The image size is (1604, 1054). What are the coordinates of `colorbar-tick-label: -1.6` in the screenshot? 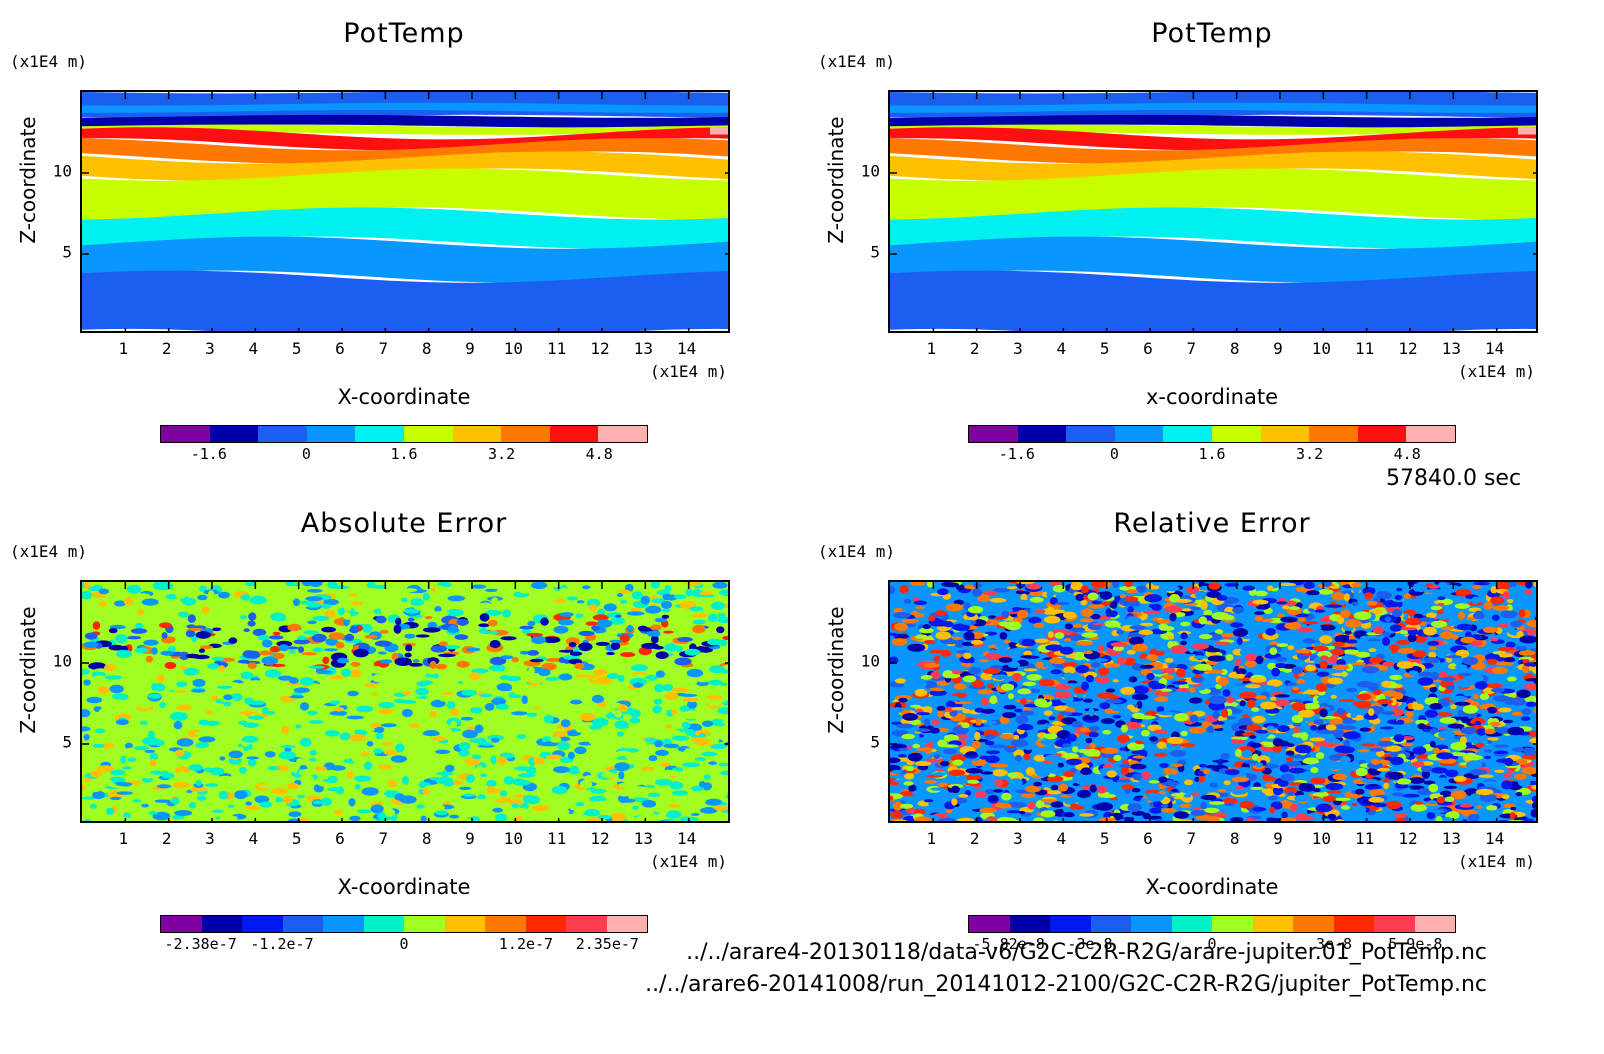 It's located at (208, 454).